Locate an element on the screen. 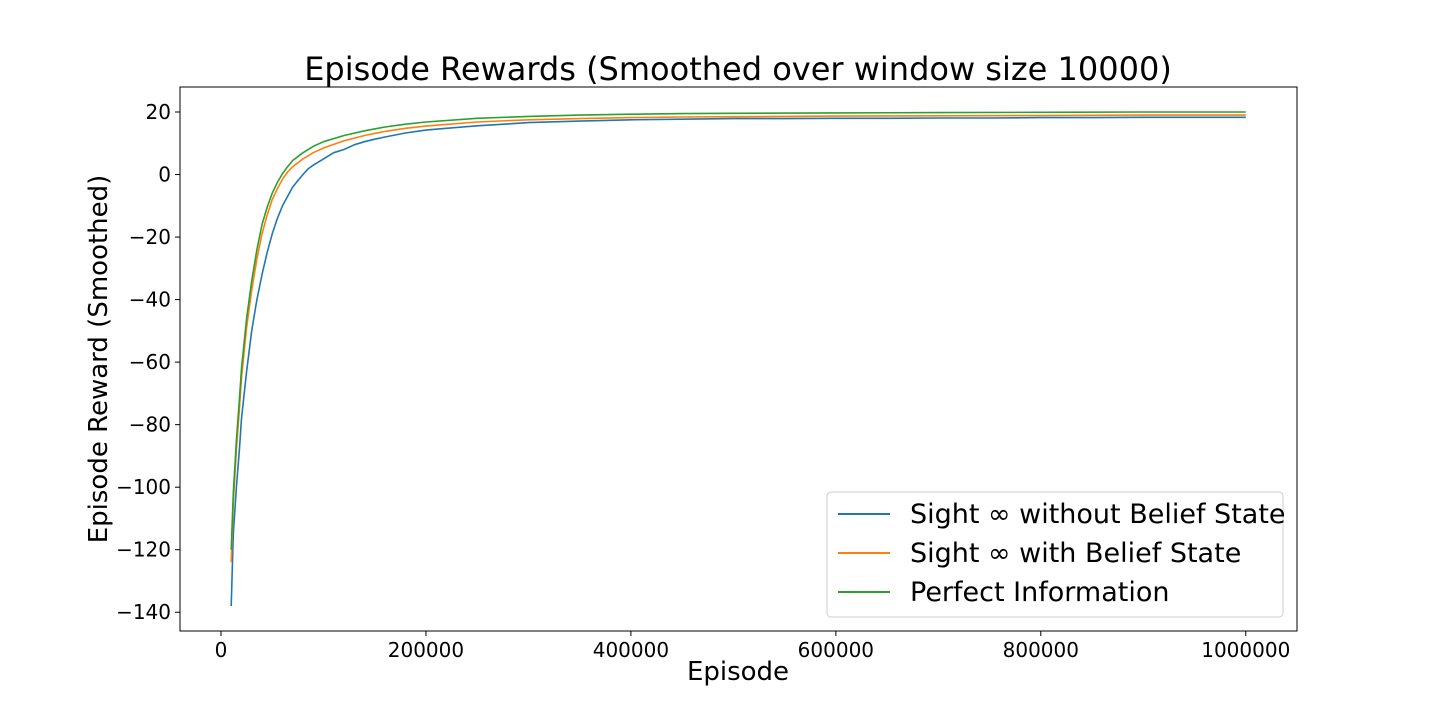 This screenshot has width=1440, height=720. legend-label-1: Sight ∞ with Belief State is located at coordinates (1075, 553).